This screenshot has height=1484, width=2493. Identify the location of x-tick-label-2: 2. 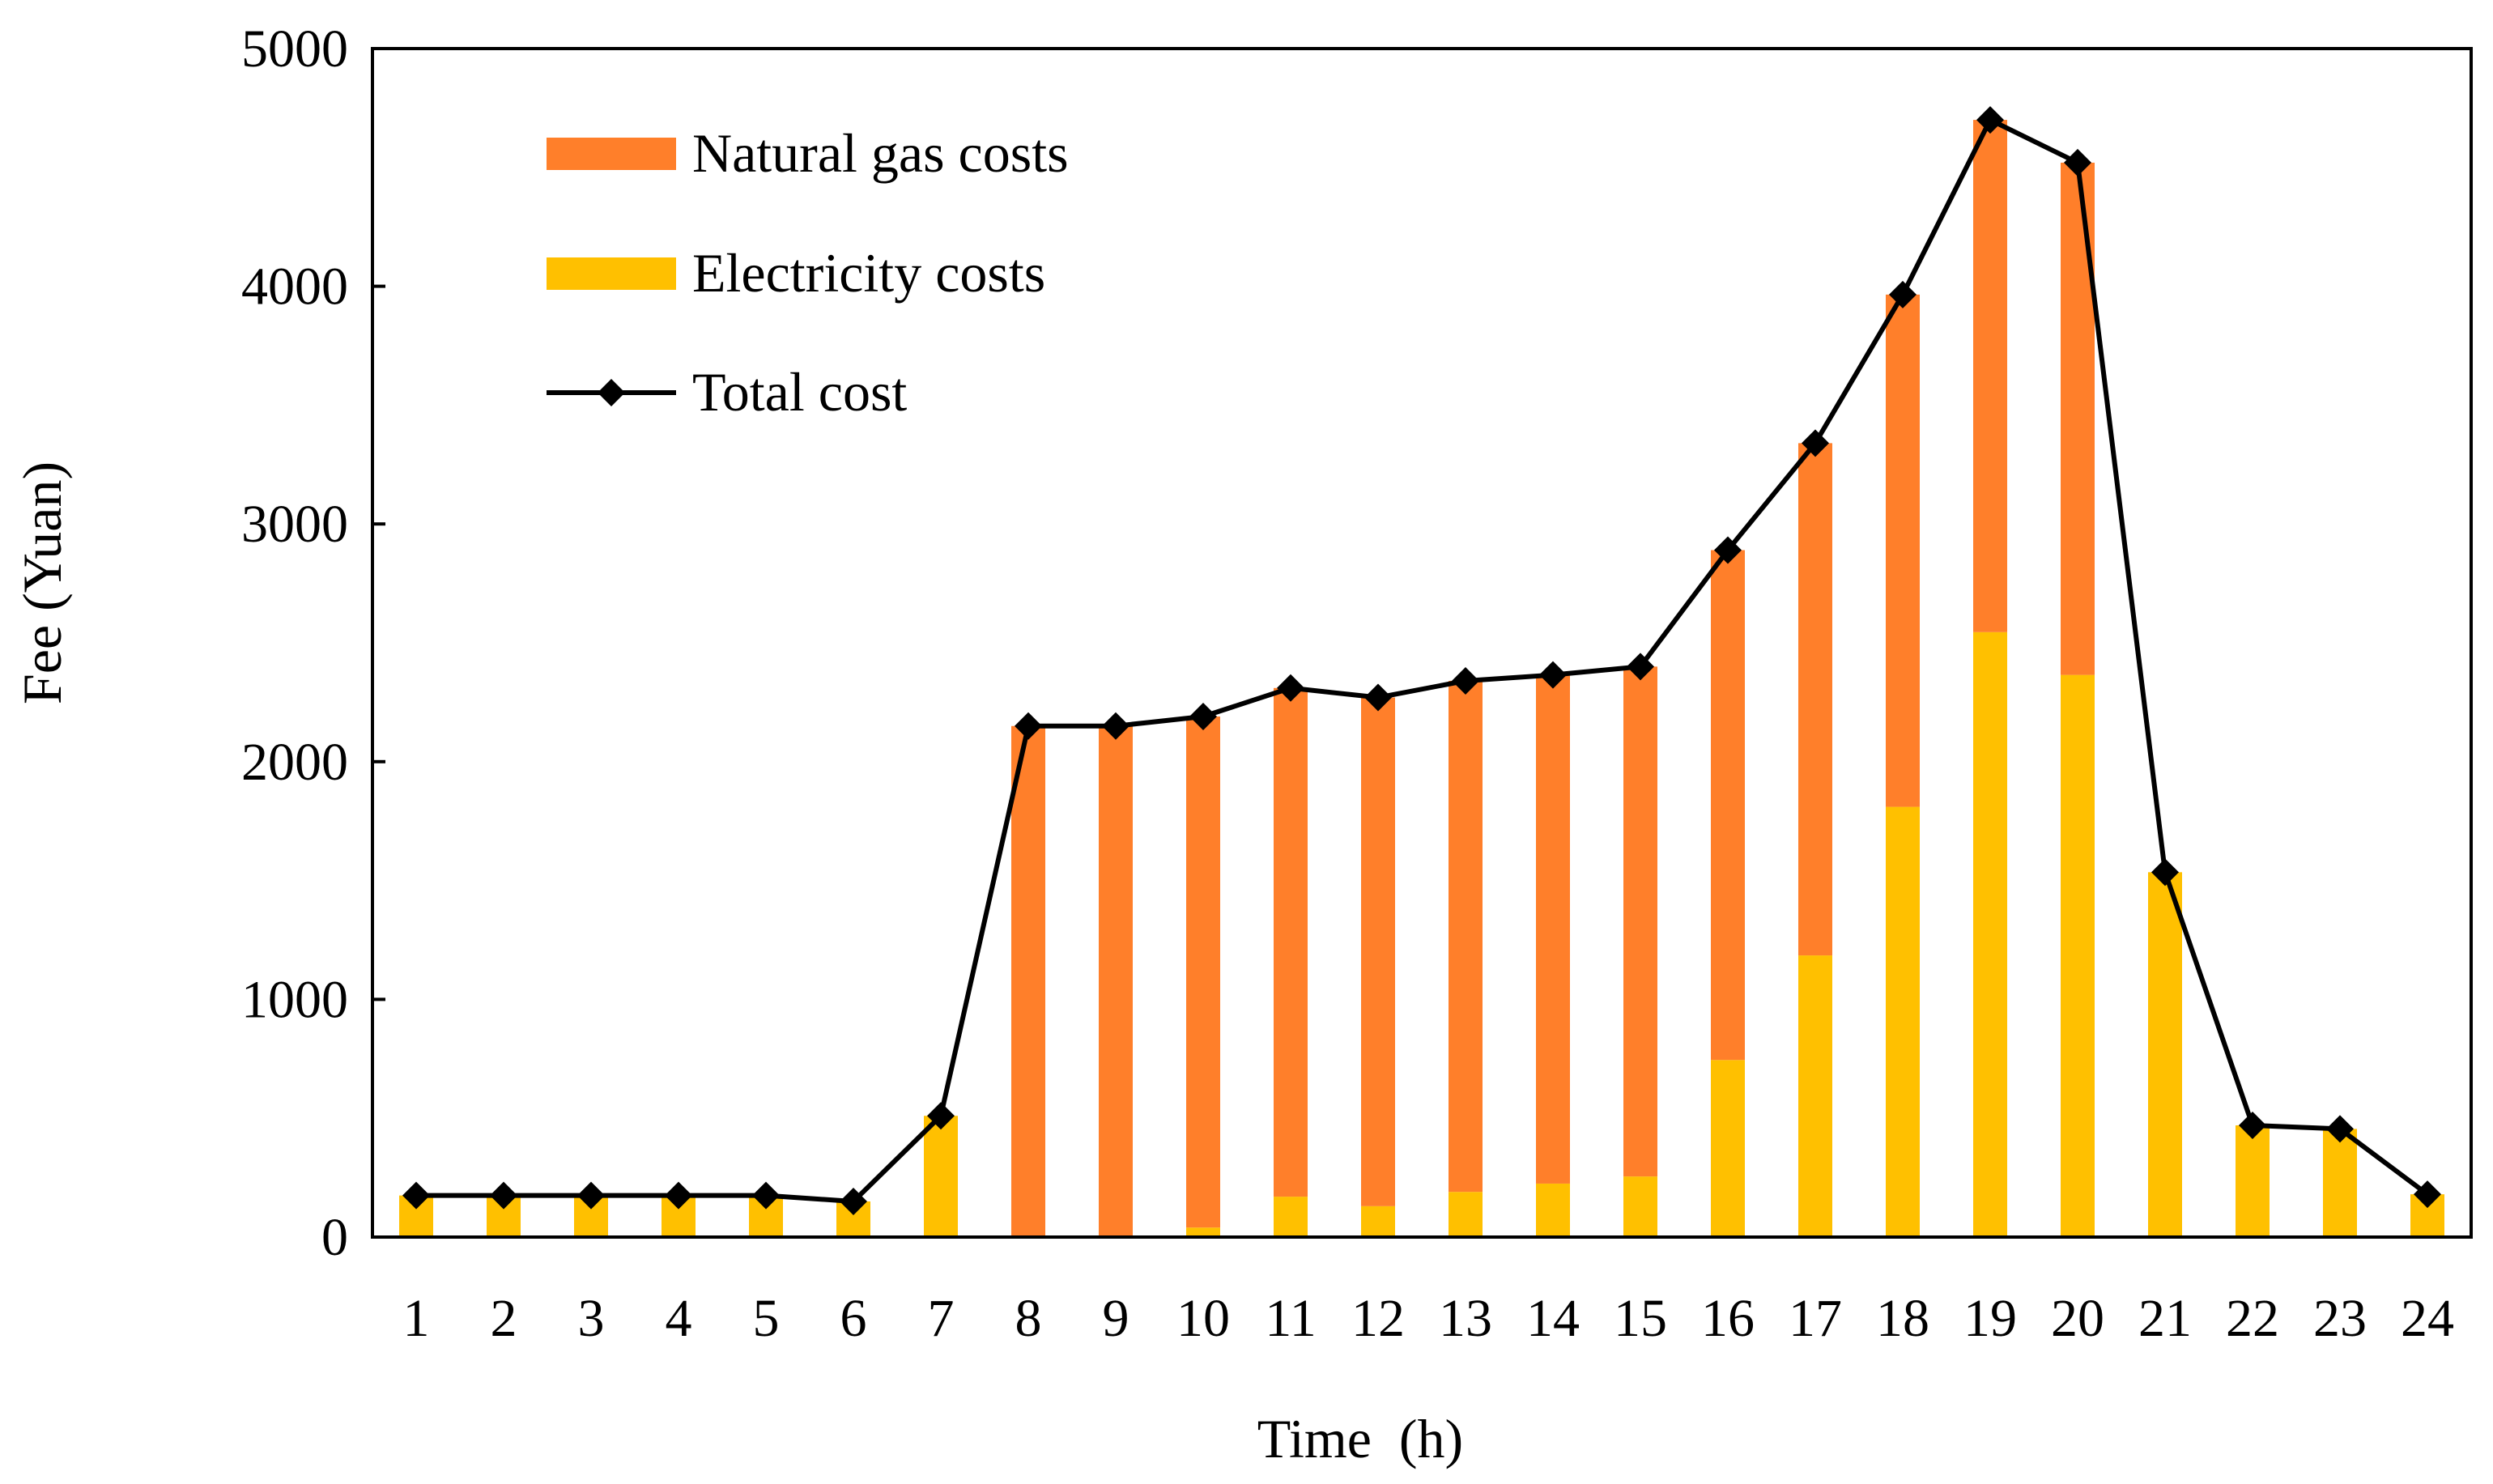
(504, 1318).